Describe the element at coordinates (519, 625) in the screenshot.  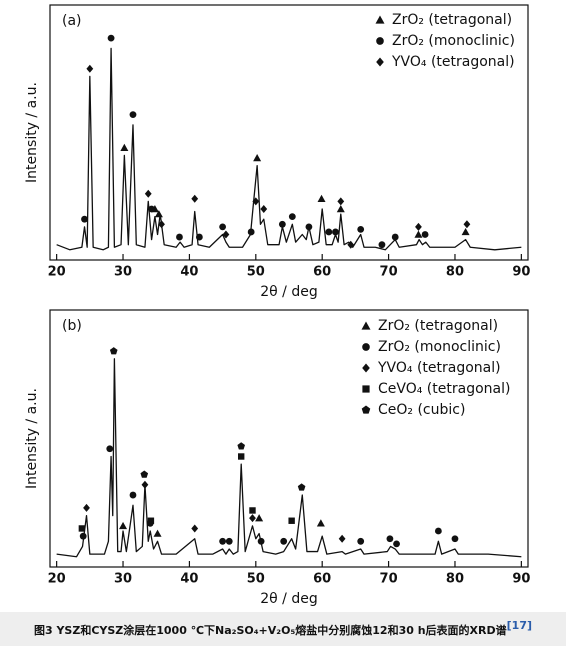
I see `caption-ref: [17]` at that location.